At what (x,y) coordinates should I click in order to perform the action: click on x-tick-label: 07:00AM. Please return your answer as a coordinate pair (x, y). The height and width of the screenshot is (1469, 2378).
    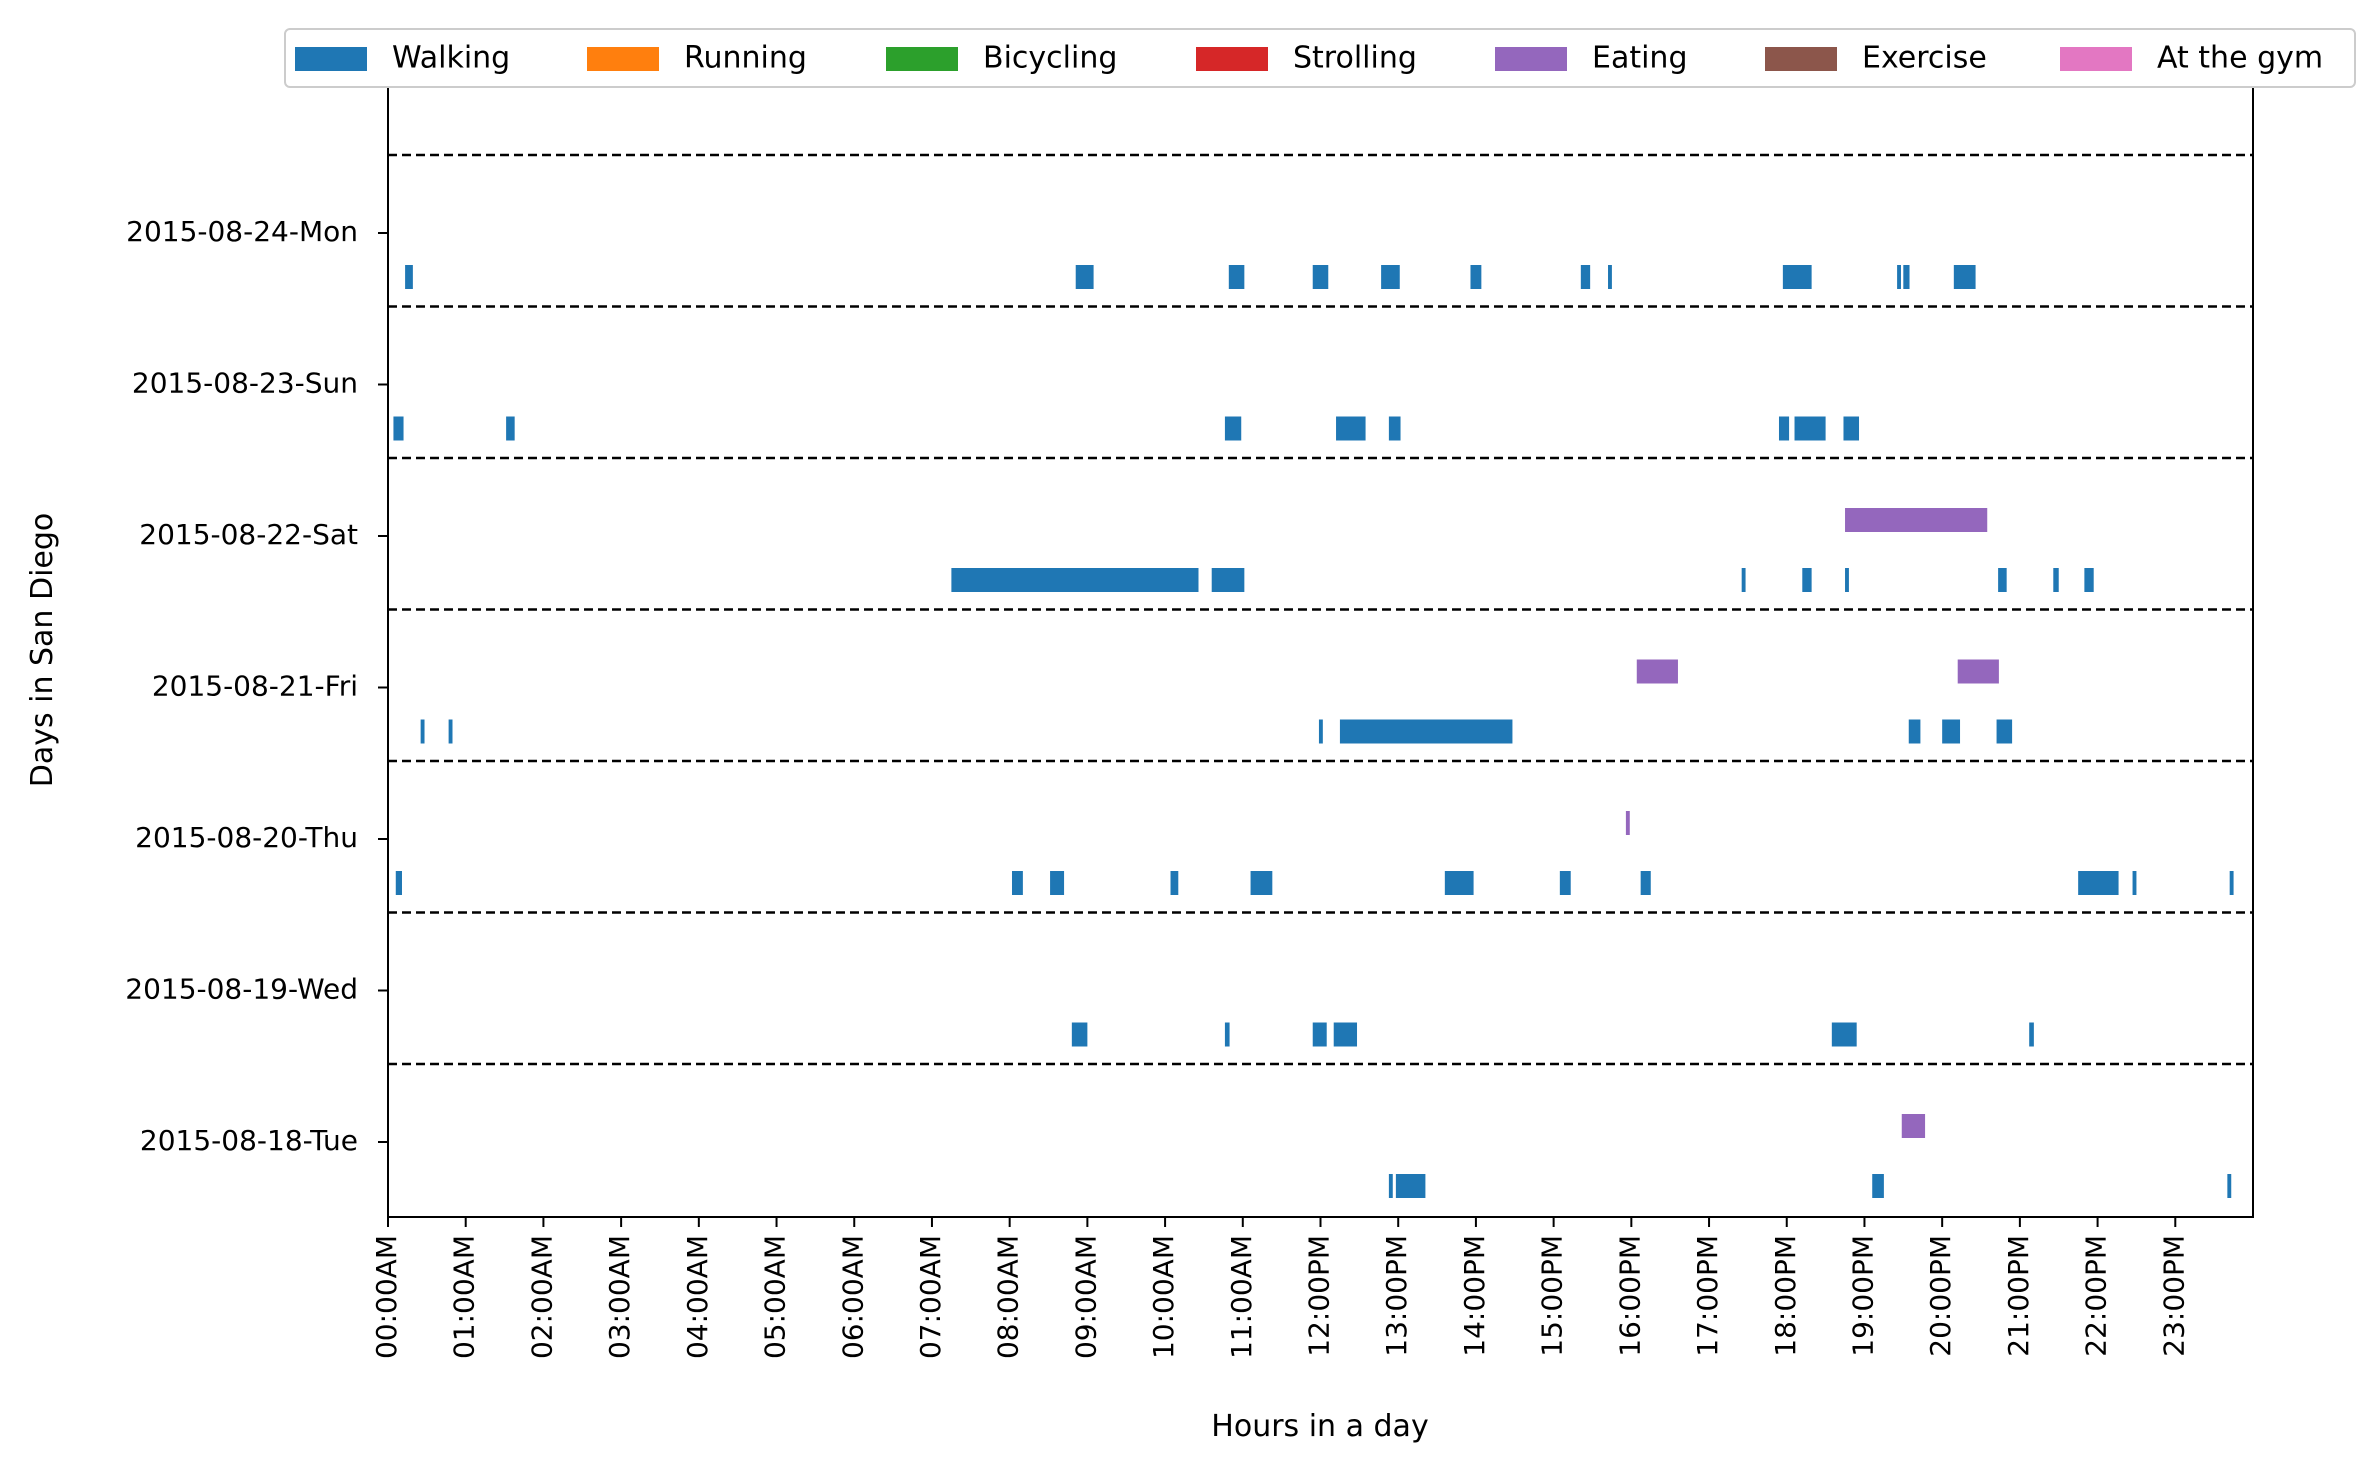
    Looking at the image, I should click on (930, 1297).